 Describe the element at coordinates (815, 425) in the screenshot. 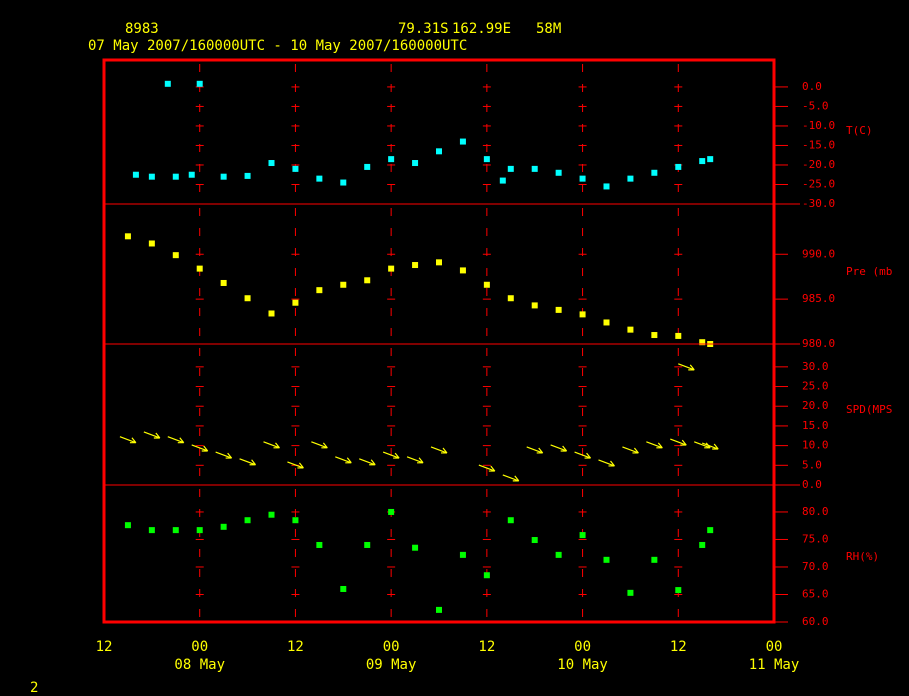

I see `y-tick-label: 15.0` at that location.